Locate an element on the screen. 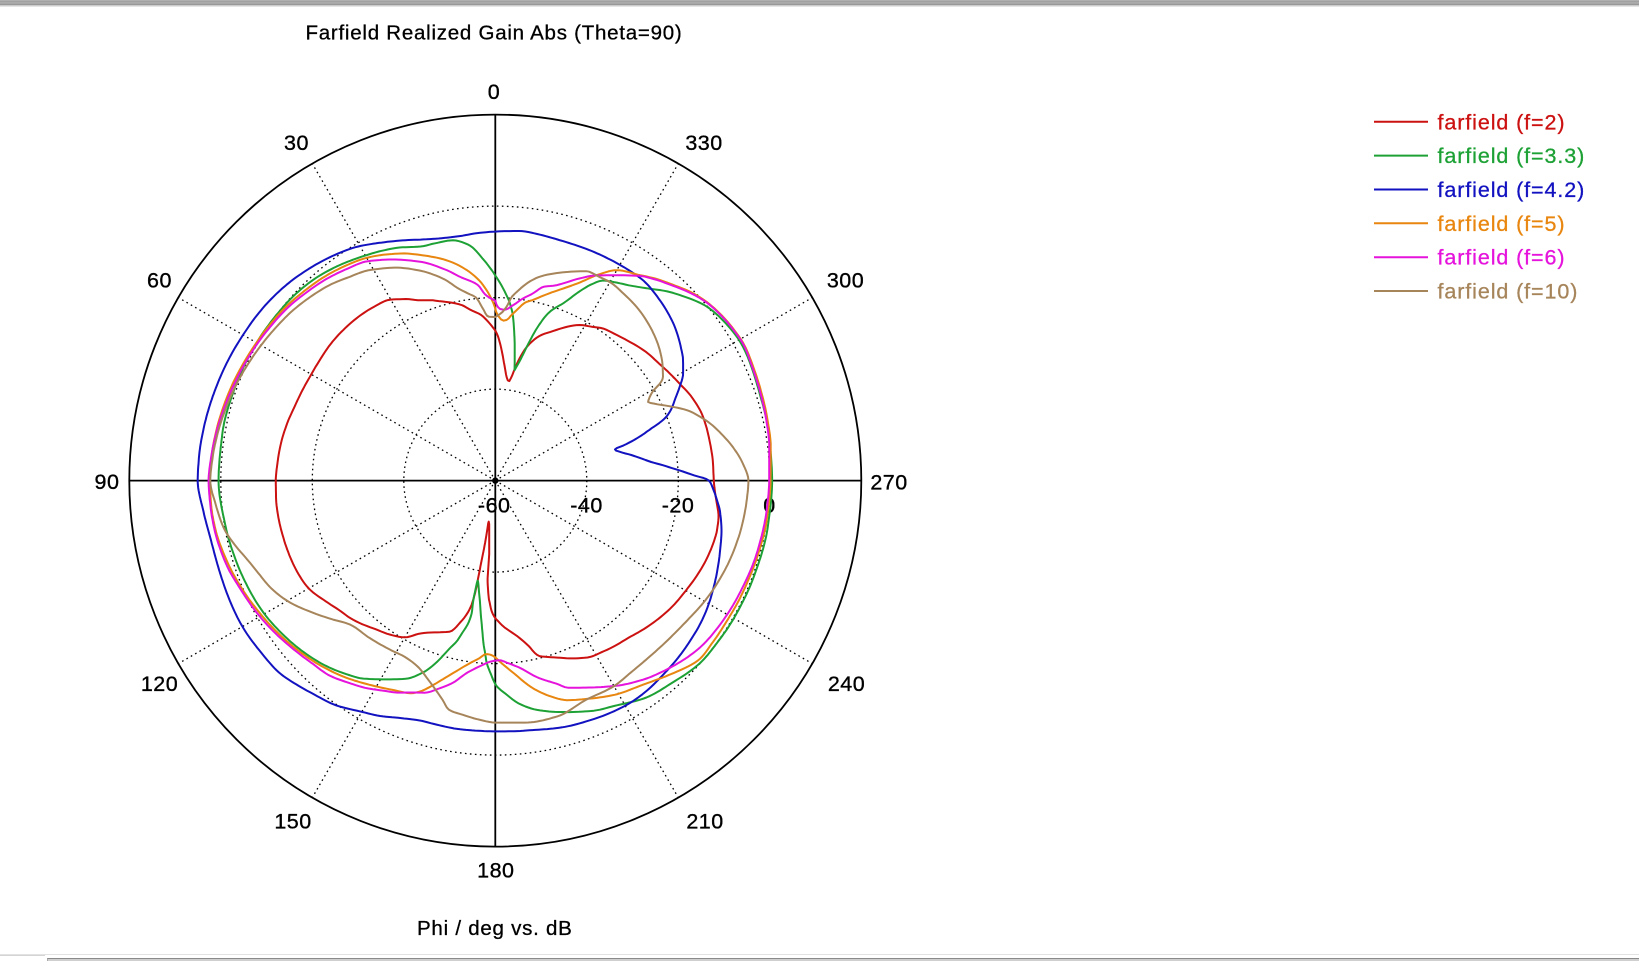  svg-text: 120 is located at coordinates (159, 684).